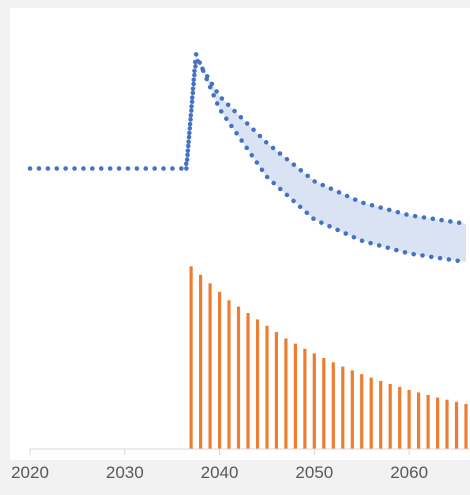 Image resolution: width=470 pixels, height=495 pixels. I want to click on bar-2055, so click(362, 411).